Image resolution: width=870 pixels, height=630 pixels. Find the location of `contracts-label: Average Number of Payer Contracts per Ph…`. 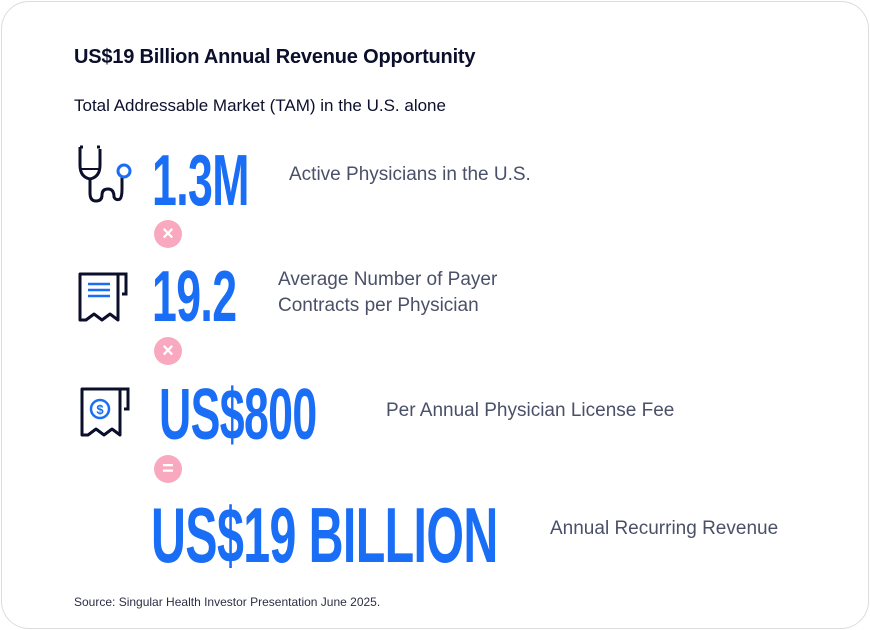

contracts-label: Average Number of Payer Contracts per Ph… is located at coordinates (387, 293).